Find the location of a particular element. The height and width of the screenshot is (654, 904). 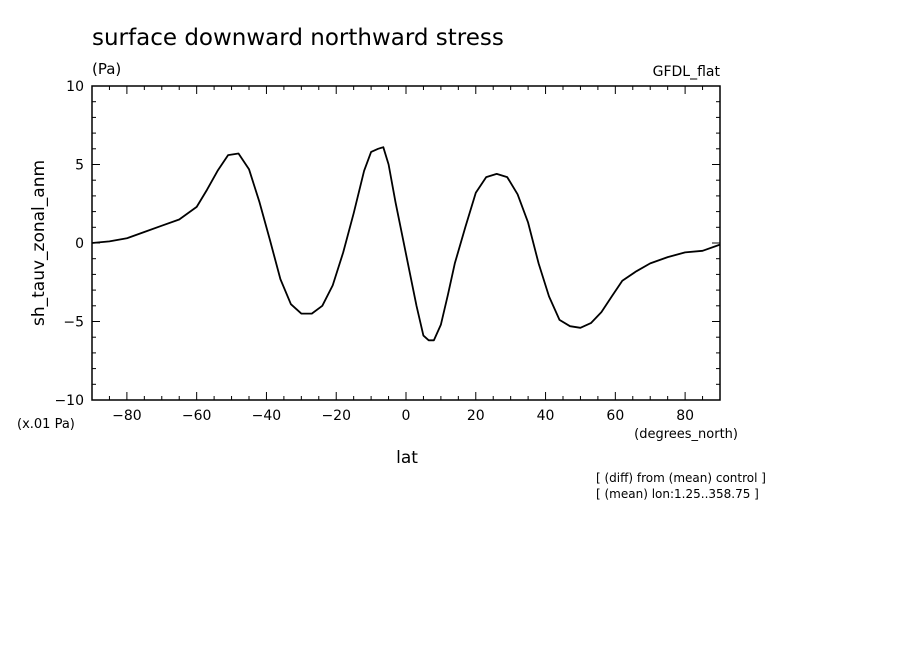

chart-title: surface downward northward stress is located at coordinates (298, 38).